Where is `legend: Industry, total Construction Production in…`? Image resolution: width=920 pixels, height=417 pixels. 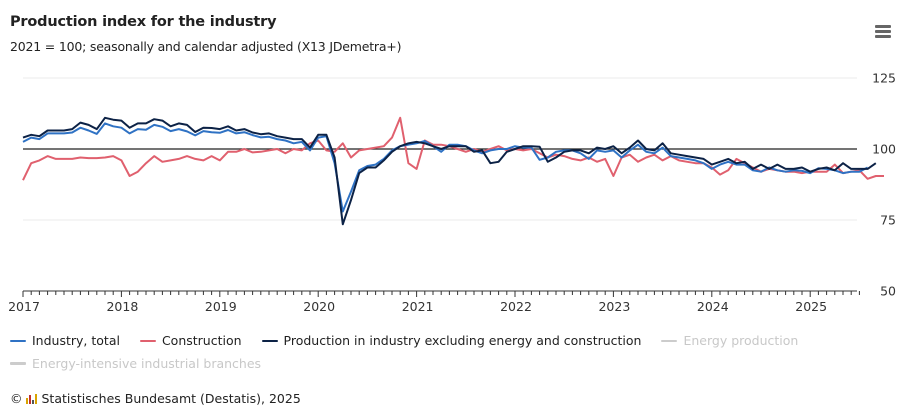
legend: Industry, total Construction Production in… is located at coordinates (440, 351).